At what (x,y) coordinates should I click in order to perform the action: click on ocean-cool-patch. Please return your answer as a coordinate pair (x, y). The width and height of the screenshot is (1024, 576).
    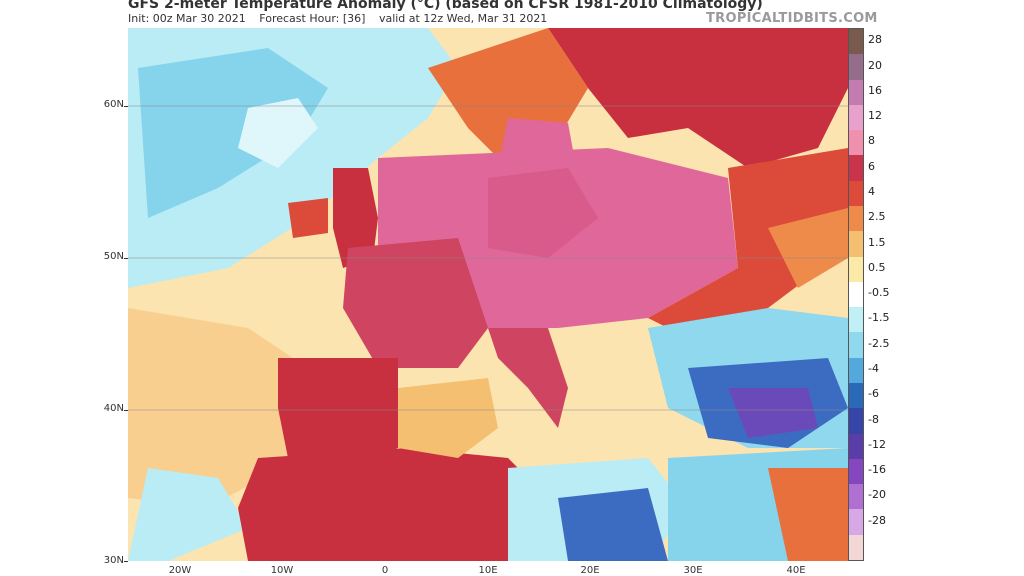
    Looking at the image, I should click on (278, 133).